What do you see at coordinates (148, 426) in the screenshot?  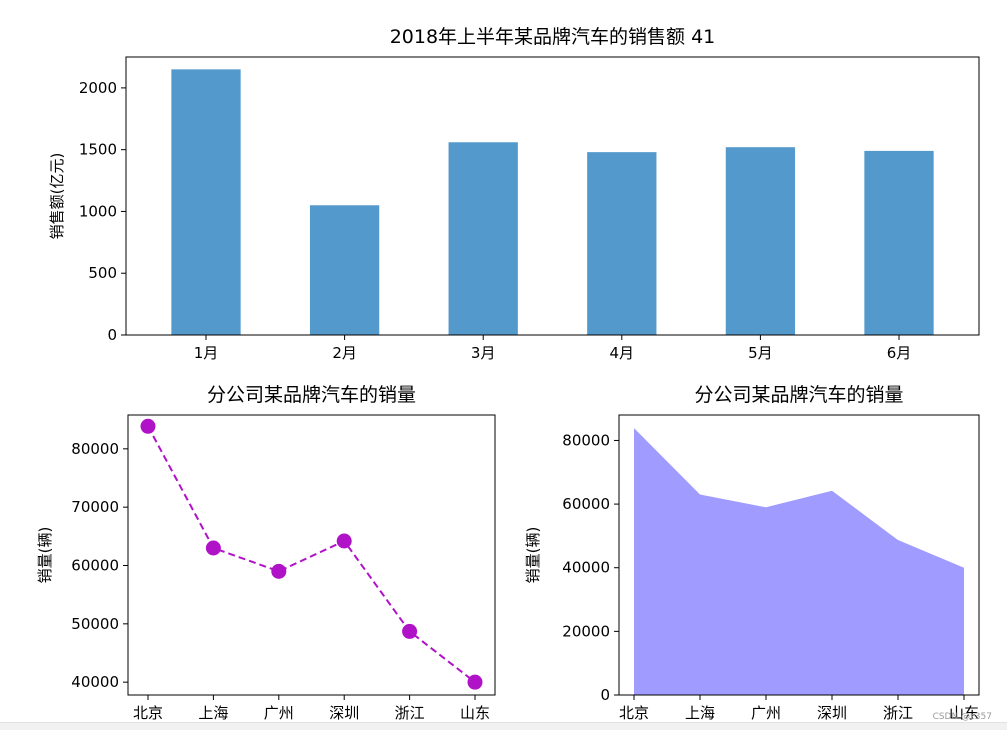 I see `point-北京` at bounding box center [148, 426].